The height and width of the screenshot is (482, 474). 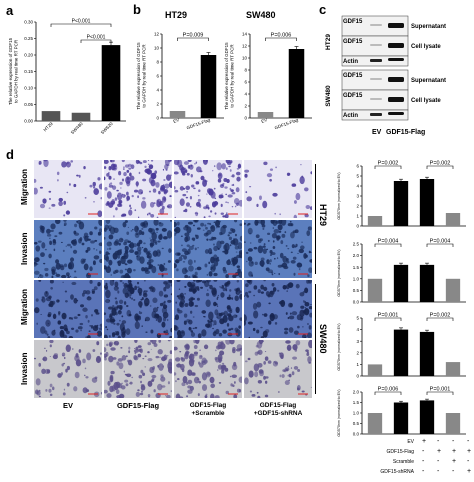 What do you see at coordinates (144, 76) in the screenshot?
I see `y-axis-label: to GAPDH by real time RT PCR` at bounding box center [144, 76].